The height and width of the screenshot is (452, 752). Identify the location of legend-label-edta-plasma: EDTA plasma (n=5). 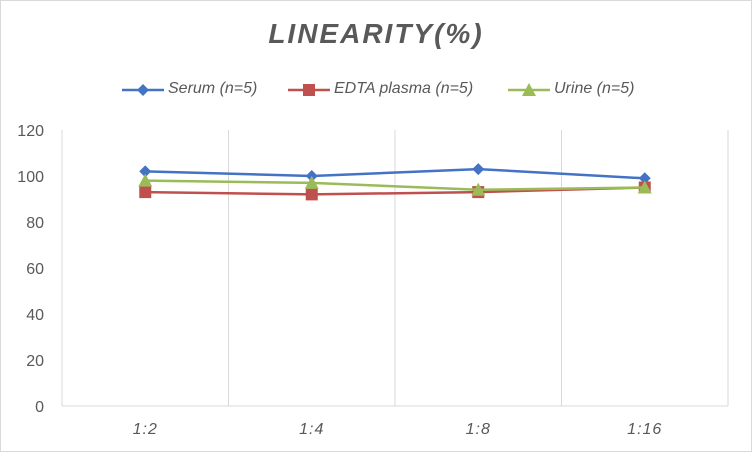
(404, 88).